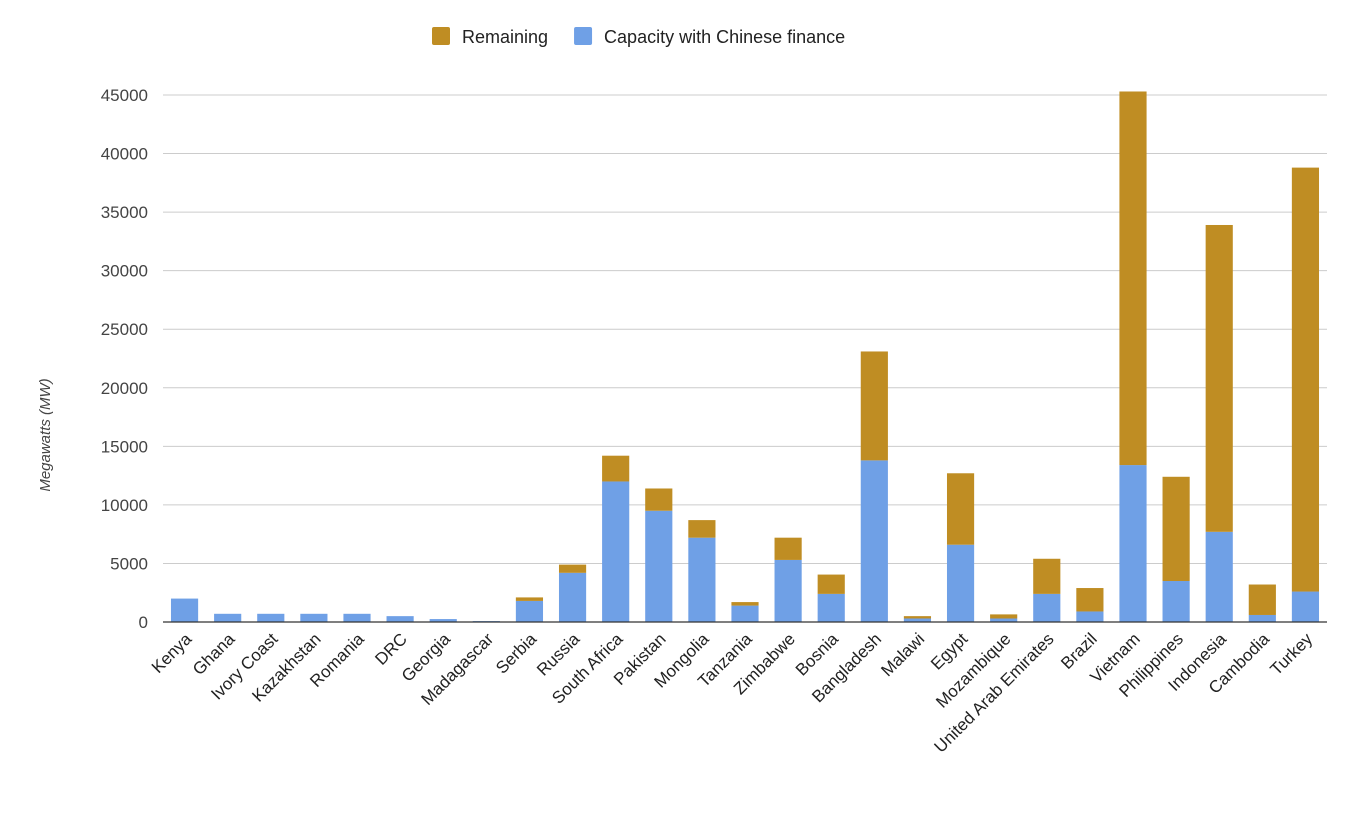 The image size is (1364, 817). What do you see at coordinates (129, 563) in the screenshot?
I see `y-tick-label: 5000` at bounding box center [129, 563].